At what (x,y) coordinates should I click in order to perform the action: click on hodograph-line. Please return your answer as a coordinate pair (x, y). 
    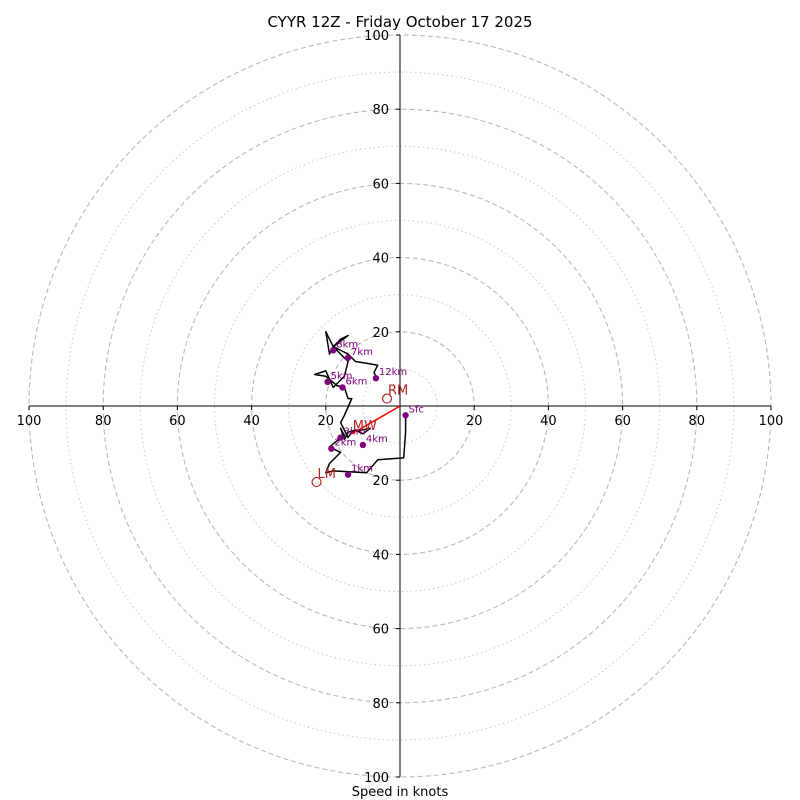
    Looking at the image, I should click on (360, 402).